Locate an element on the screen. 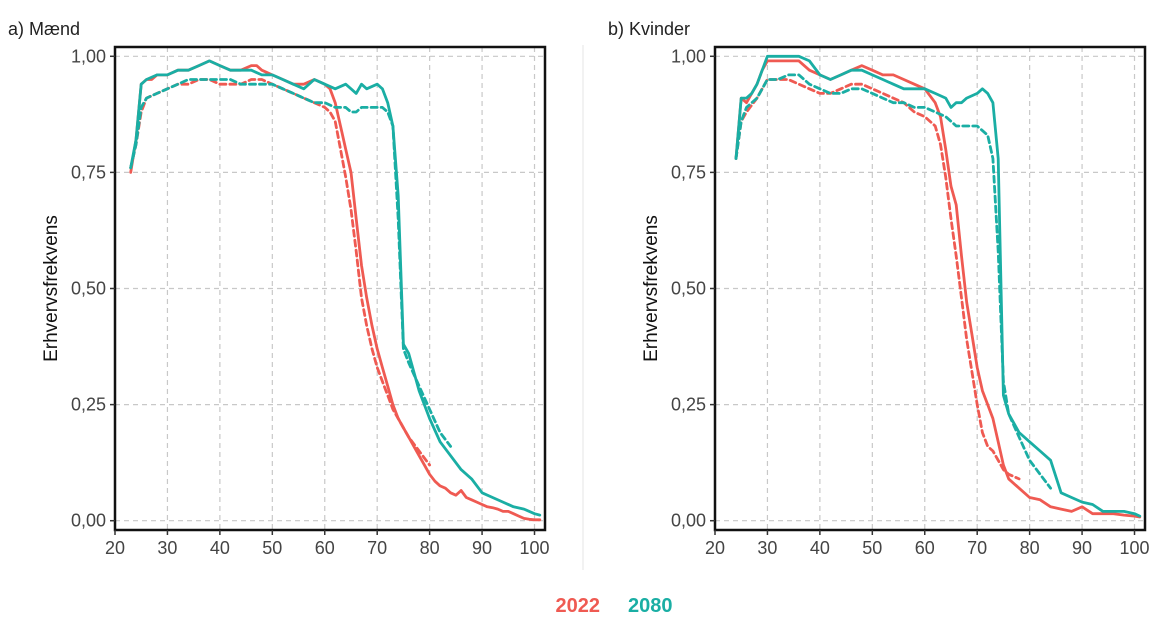 The height and width of the screenshot is (621, 1172). panel-title: a) Mænd is located at coordinates (44, 29).